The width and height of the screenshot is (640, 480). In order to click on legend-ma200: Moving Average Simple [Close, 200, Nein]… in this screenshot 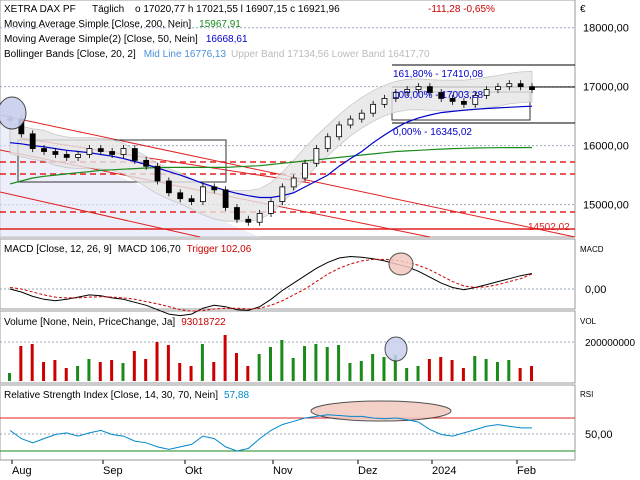, I will do `click(122, 24)`.